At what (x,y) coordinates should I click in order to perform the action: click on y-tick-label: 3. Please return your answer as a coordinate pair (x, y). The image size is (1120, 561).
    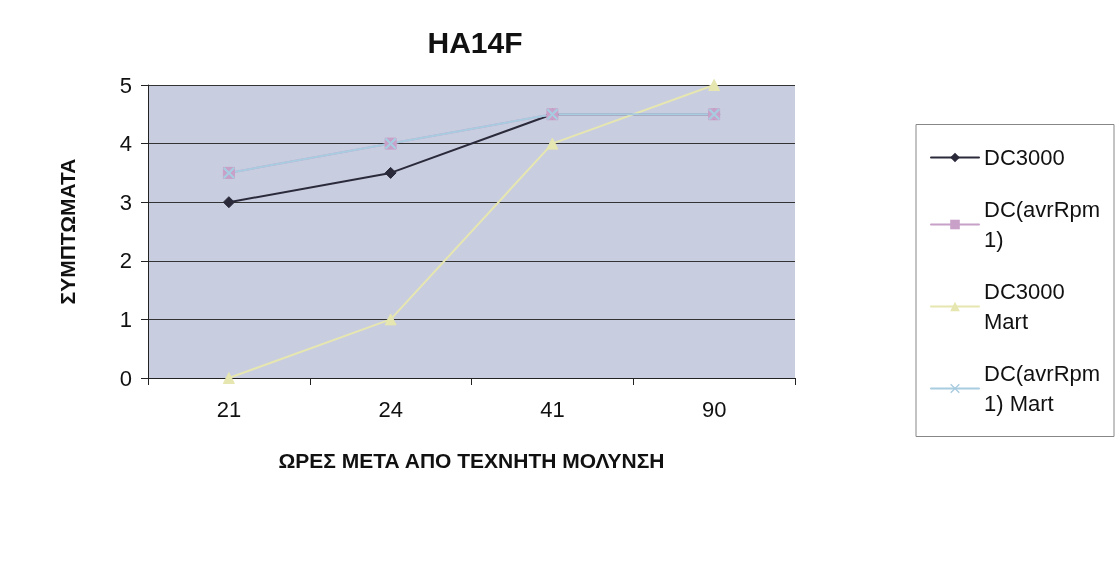
    Looking at the image, I should click on (125, 202).